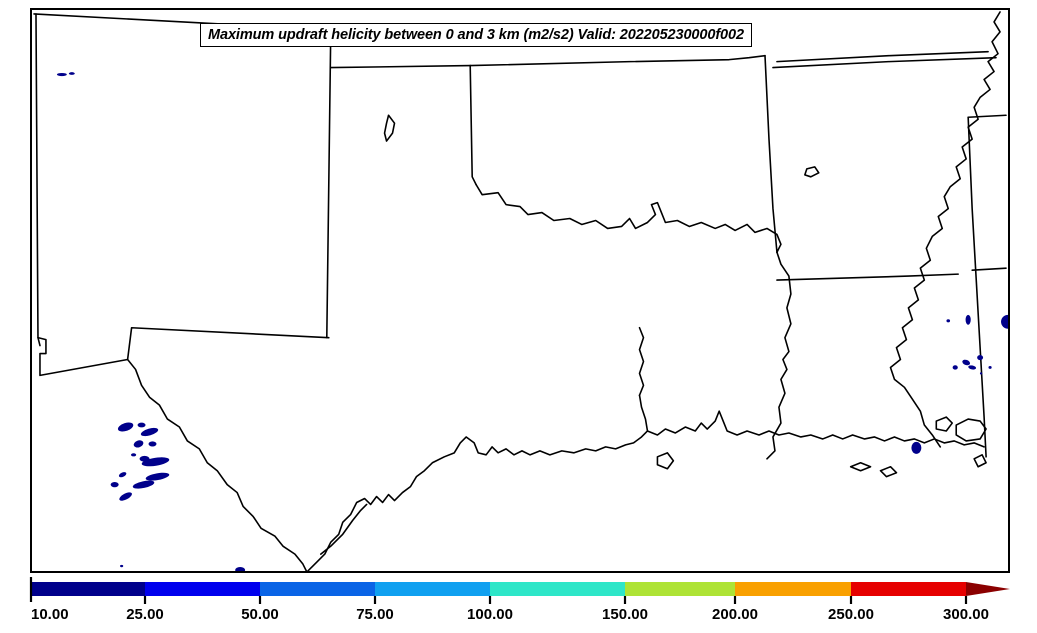 Image resolution: width=1037 pixels, height=633 pixels. What do you see at coordinates (328, 184) in the screenshot?
I see `boundary-new-mexico-texas-east` at bounding box center [328, 184].